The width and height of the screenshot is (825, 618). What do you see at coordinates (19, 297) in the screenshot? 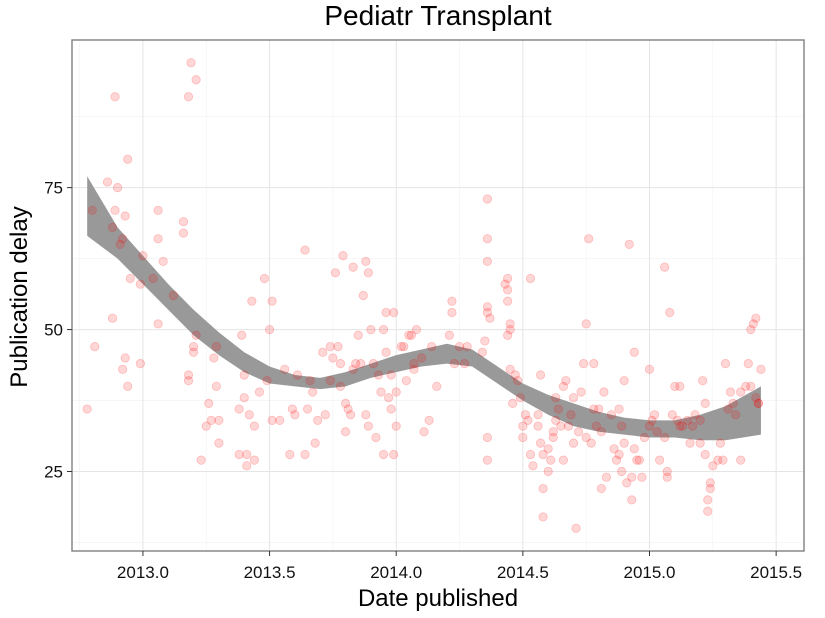
I see `y-axis-label: Publication delay` at bounding box center [19, 297].